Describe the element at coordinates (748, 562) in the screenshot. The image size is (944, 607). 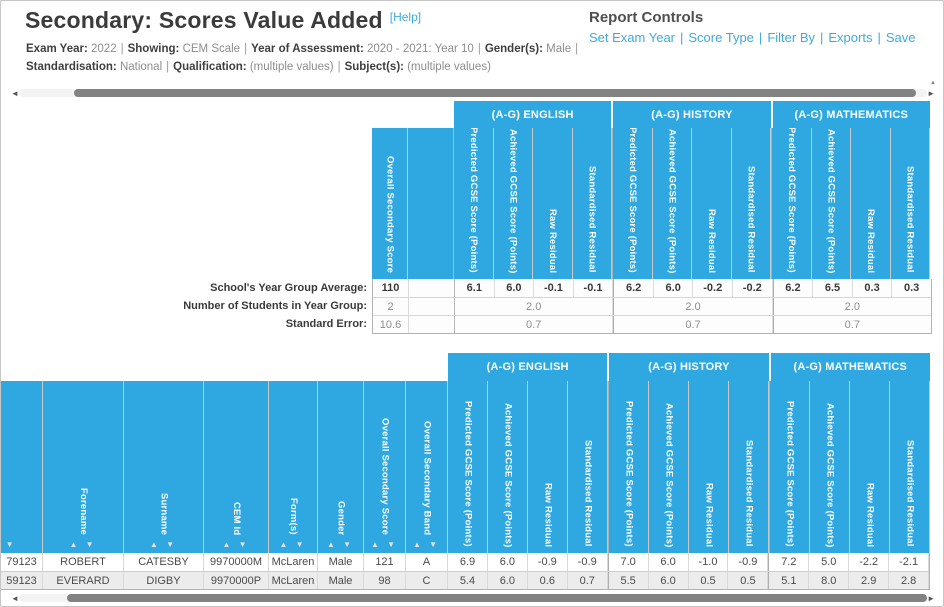
I see `student-score-cell: -0.9` at that location.